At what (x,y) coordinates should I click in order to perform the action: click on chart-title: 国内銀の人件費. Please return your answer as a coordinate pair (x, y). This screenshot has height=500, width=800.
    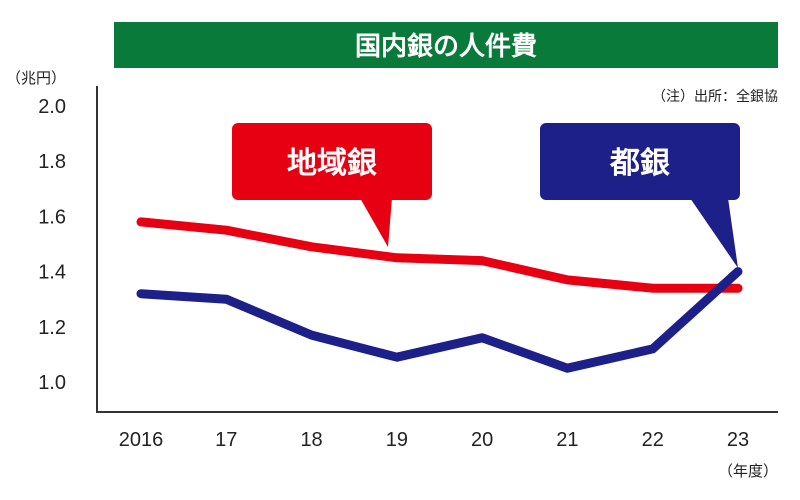
    Looking at the image, I should click on (446, 47).